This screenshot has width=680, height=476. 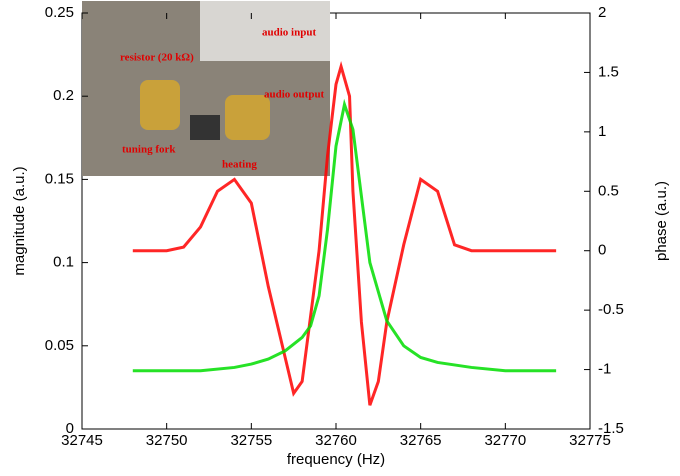 What do you see at coordinates (59, 178) in the screenshot?
I see `y-tick-label: 0.15` at bounding box center [59, 178].